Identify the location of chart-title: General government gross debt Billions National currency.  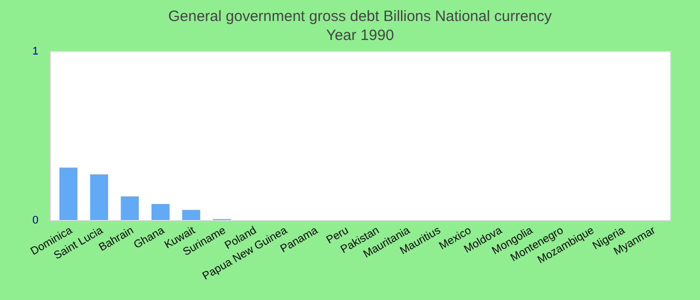
(360, 16).